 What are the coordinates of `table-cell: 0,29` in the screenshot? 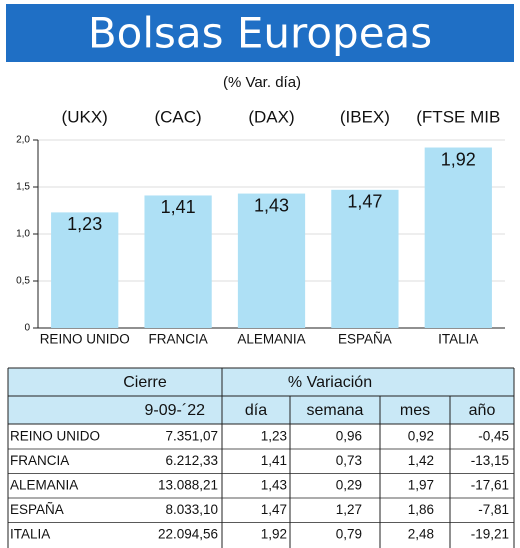 It's located at (349, 485).